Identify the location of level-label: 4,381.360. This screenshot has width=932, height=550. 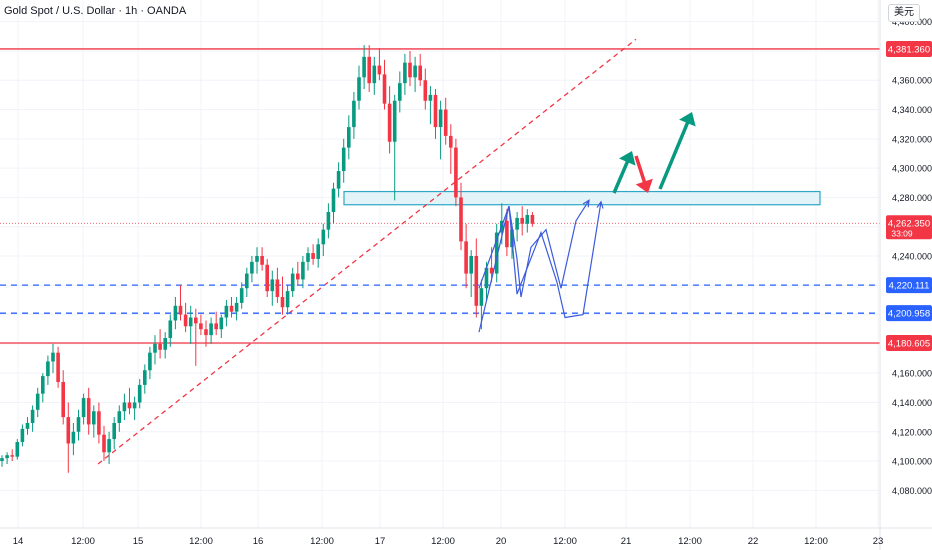
(909, 49).